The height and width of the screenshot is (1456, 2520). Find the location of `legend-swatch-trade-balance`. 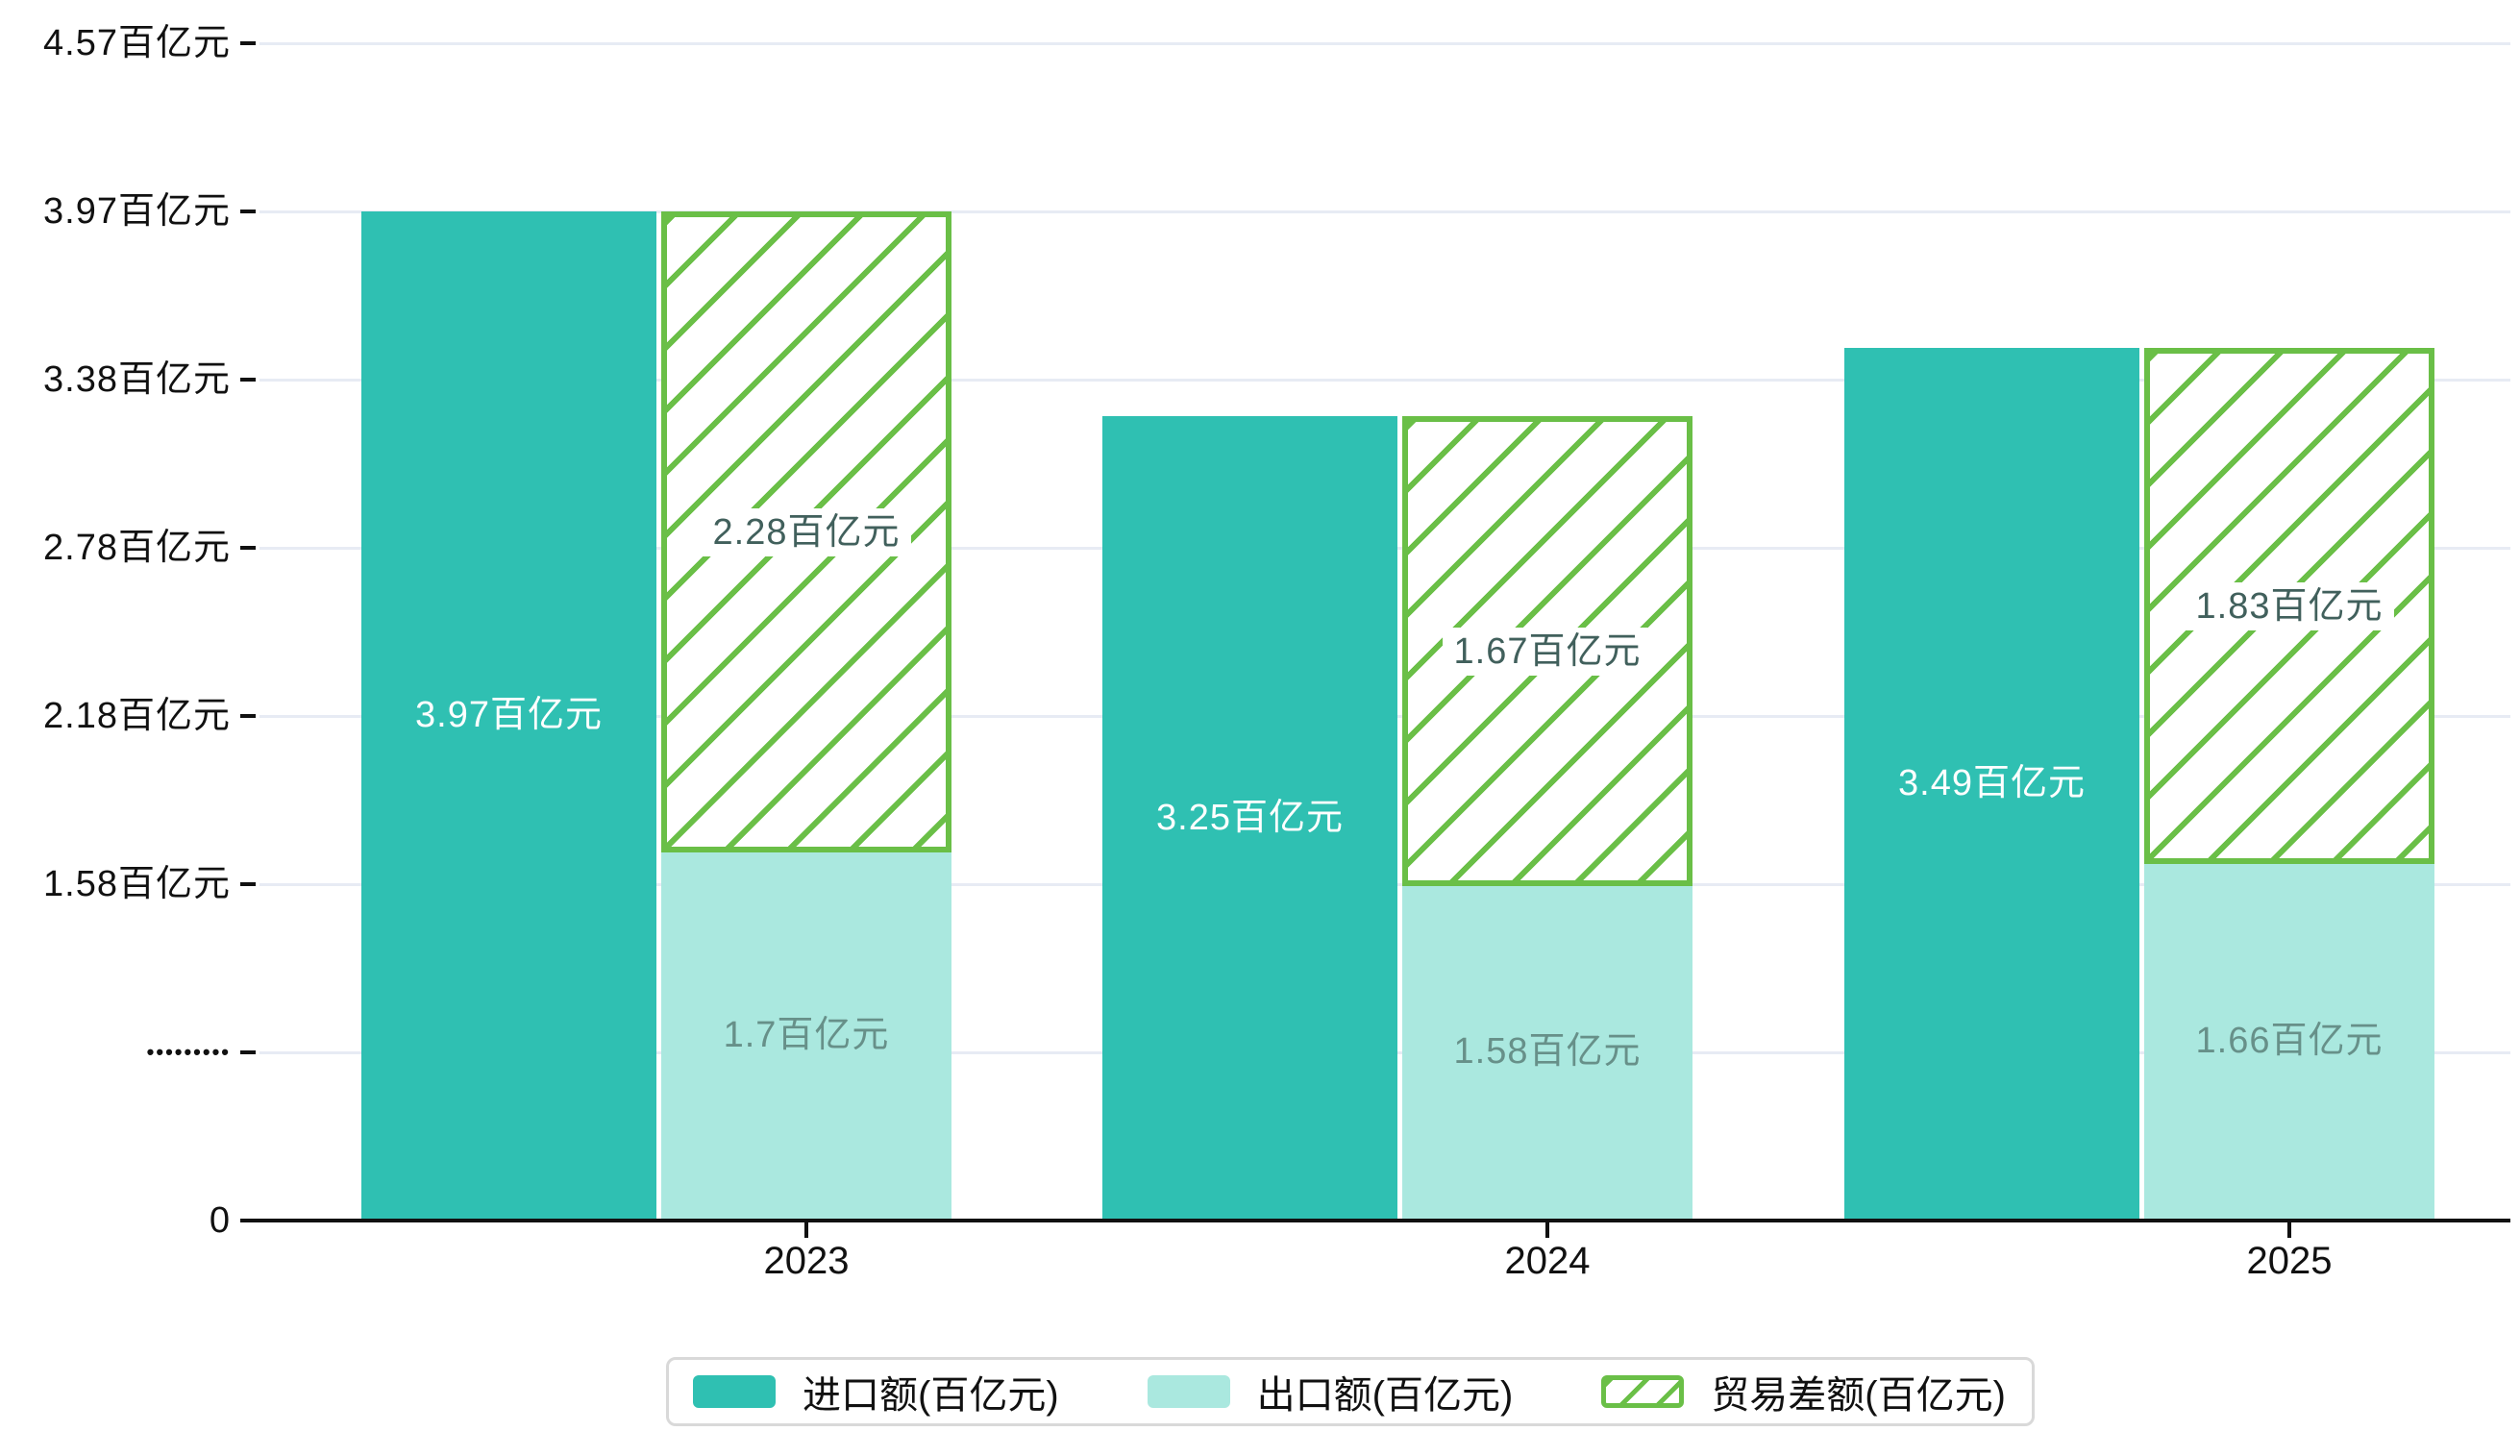

legend-swatch-trade-balance is located at coordinates (1643, 1392).